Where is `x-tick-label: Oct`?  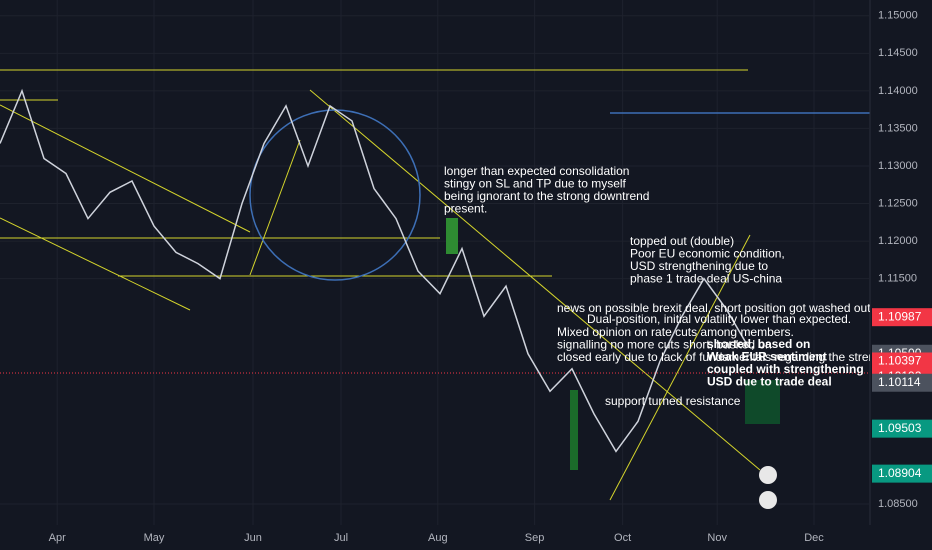 x-tick-label: Oct is located at coordinates (622, 538).